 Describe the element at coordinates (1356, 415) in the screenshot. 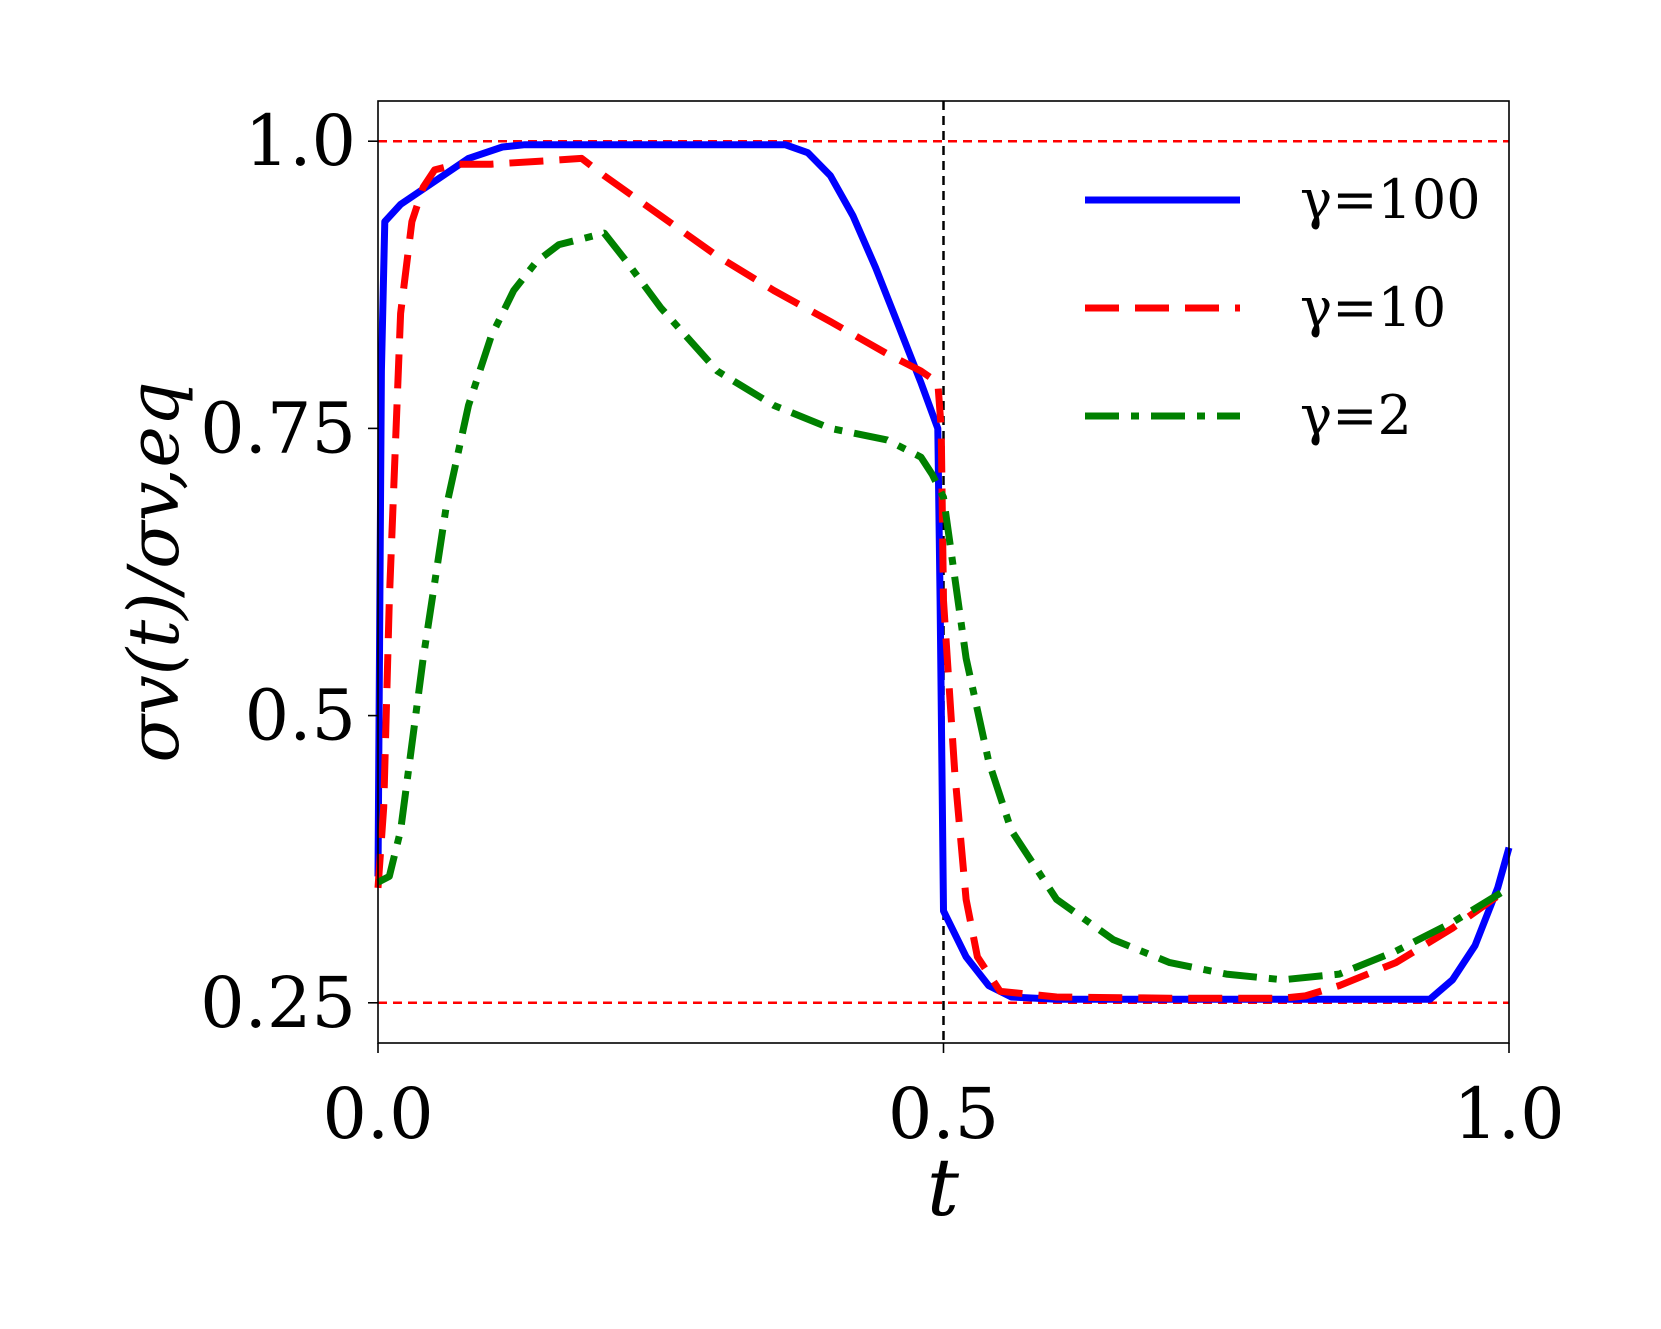

I see `legend-label-3: γ=2` at that location.